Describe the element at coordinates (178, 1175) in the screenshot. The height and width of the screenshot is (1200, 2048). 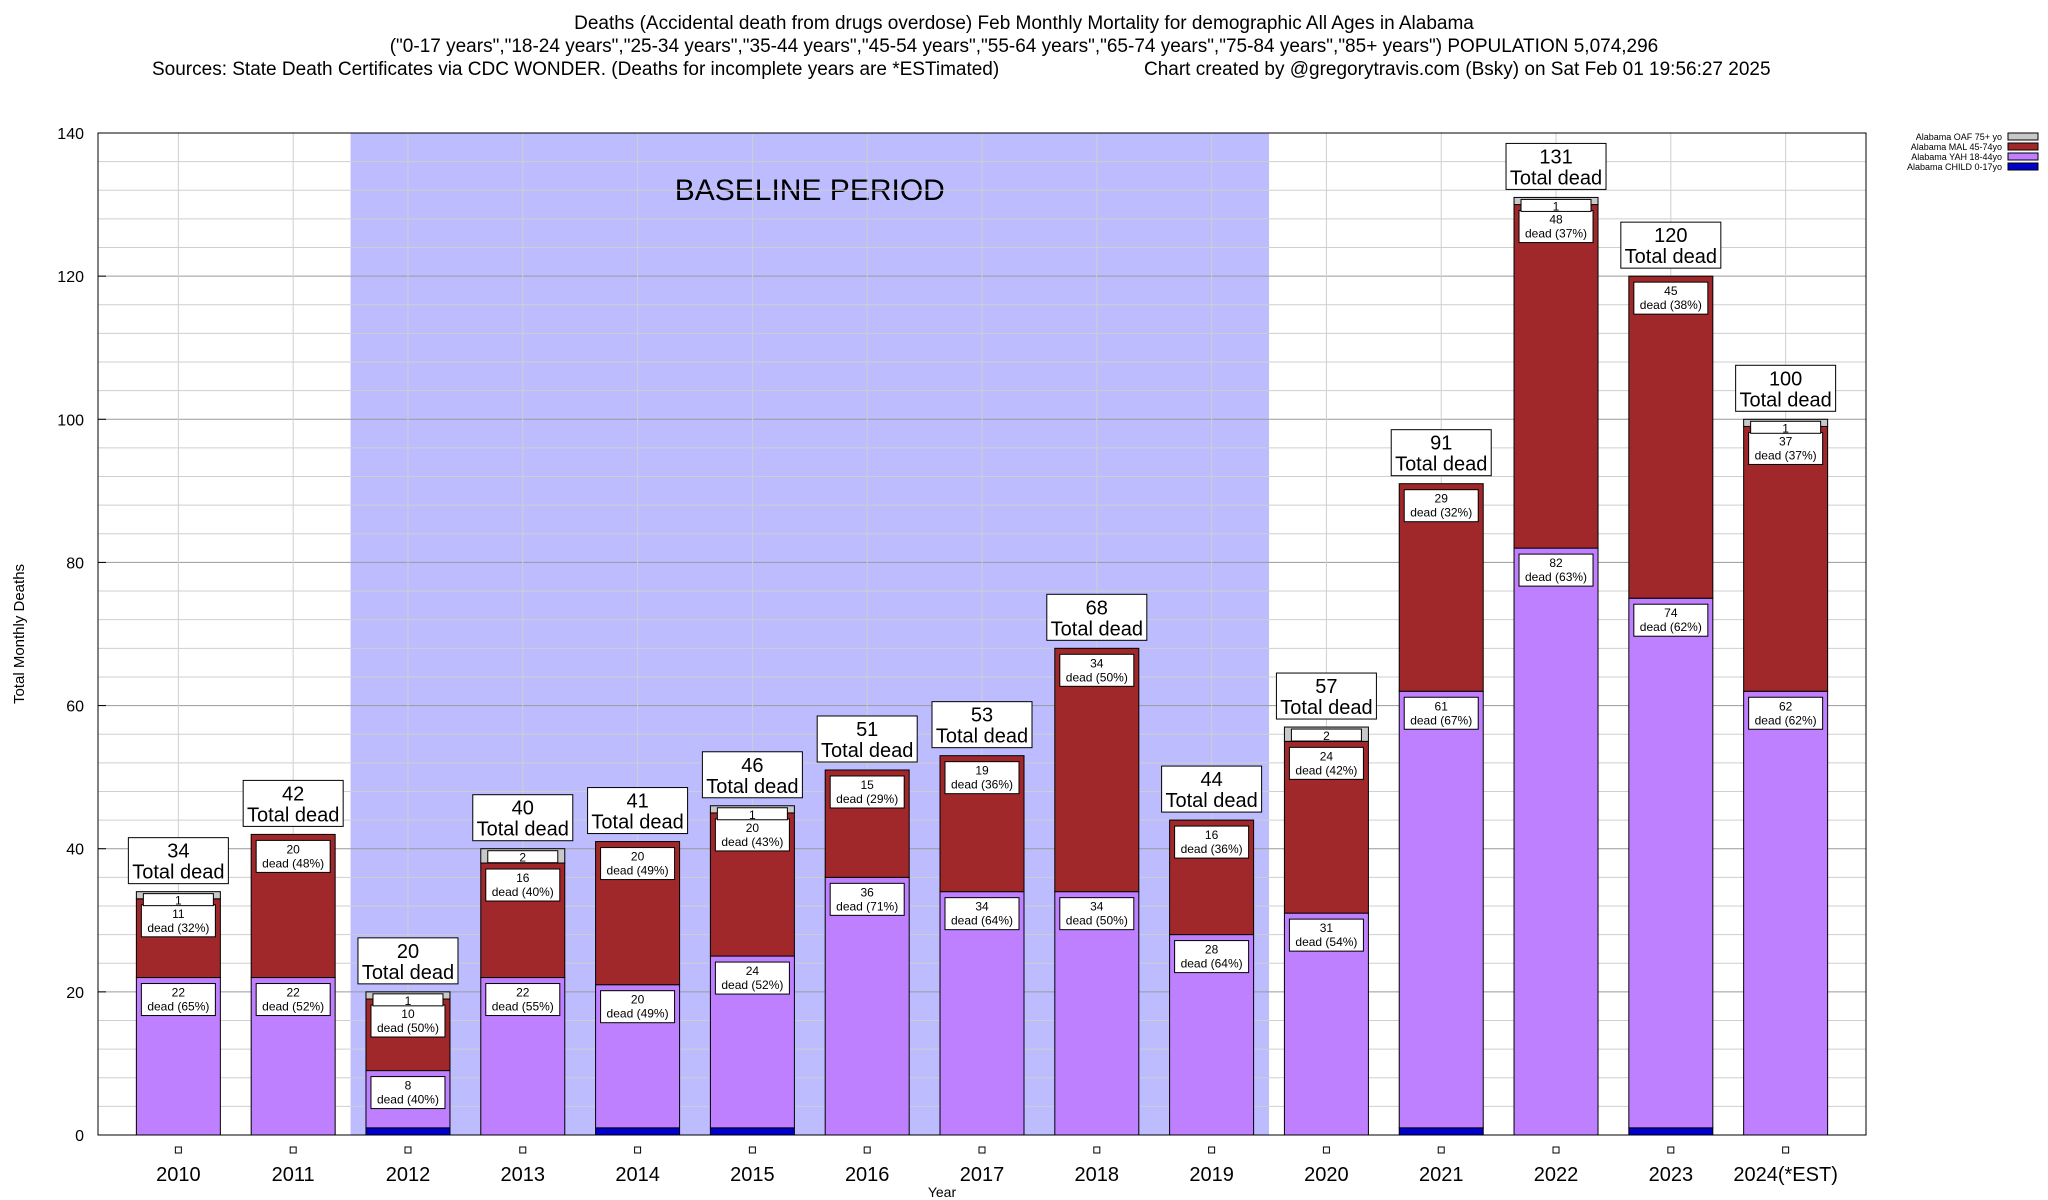
I see `x-tick-label: 2010` at that location.